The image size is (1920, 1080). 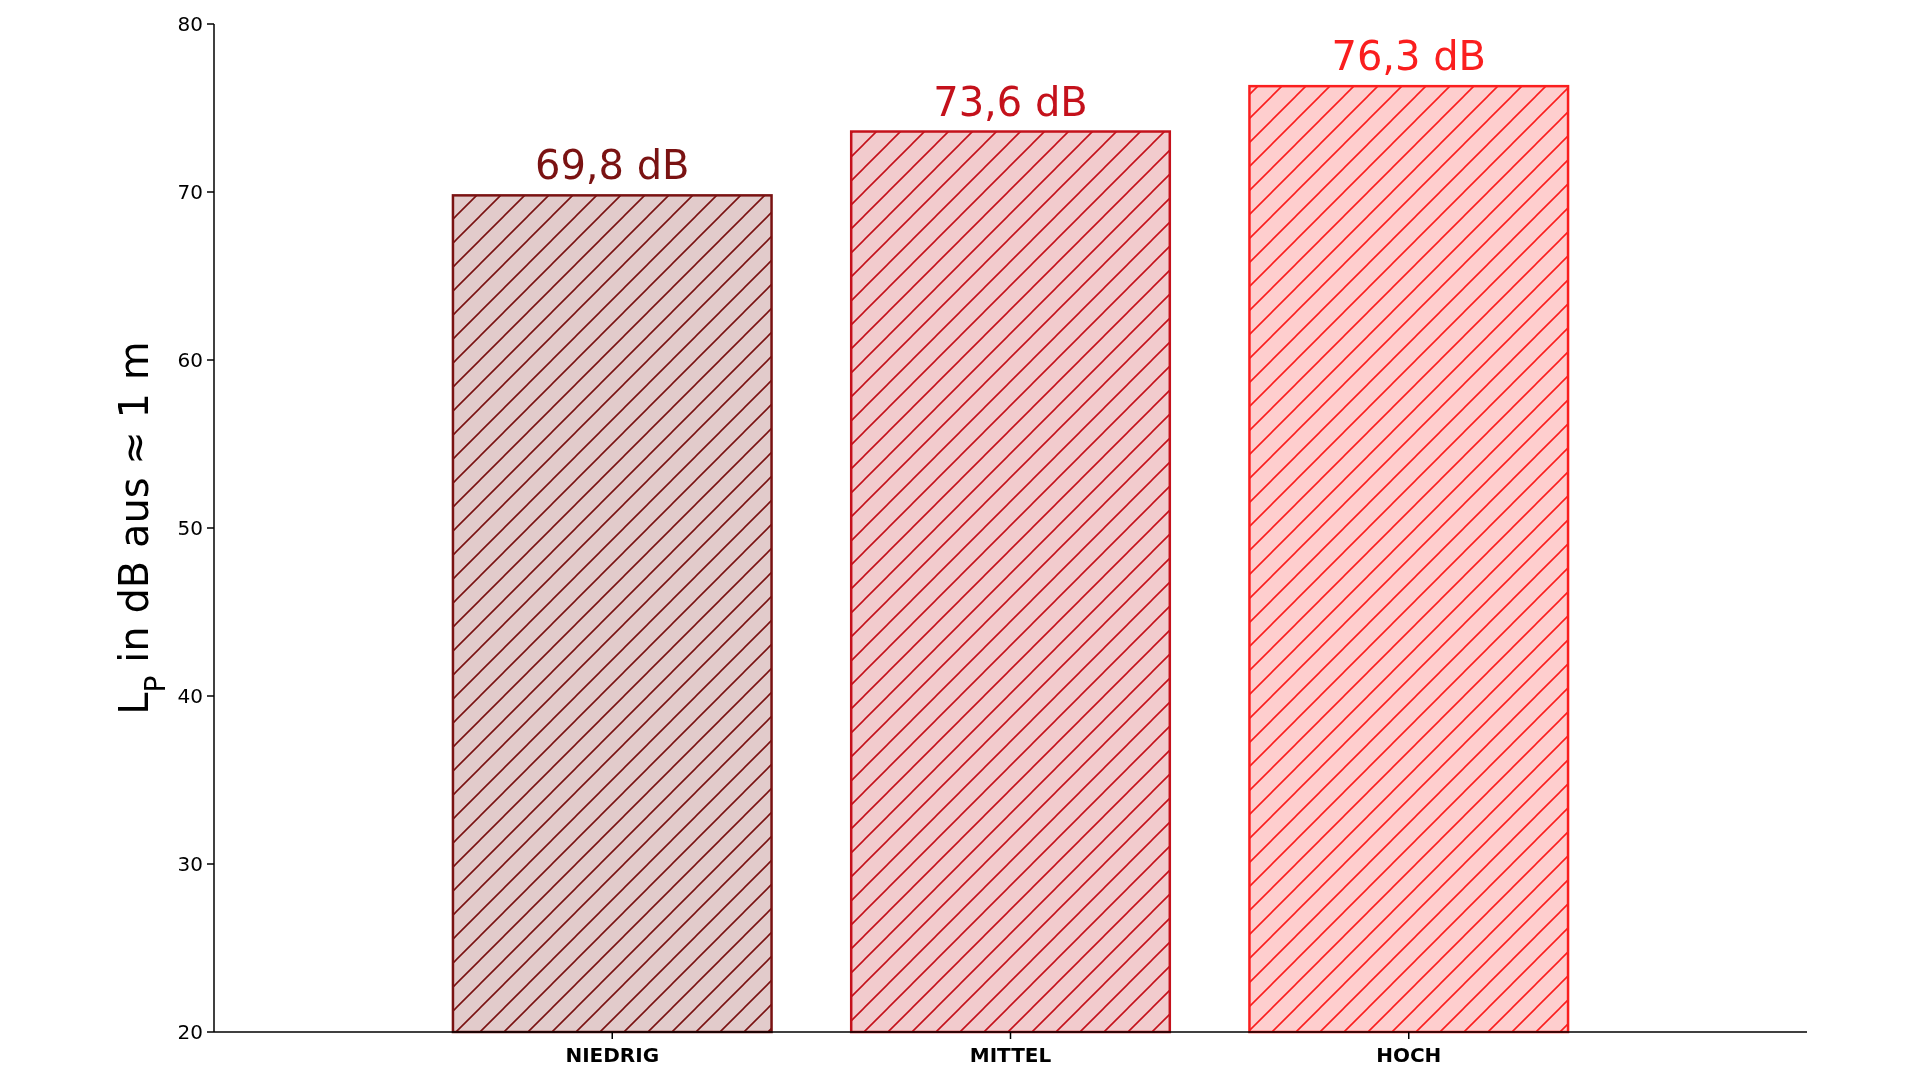 What do you see at coordinates (190, 24) in the screenshot?
I see `y-tick-label: 80` at bounding box center [190, 24].